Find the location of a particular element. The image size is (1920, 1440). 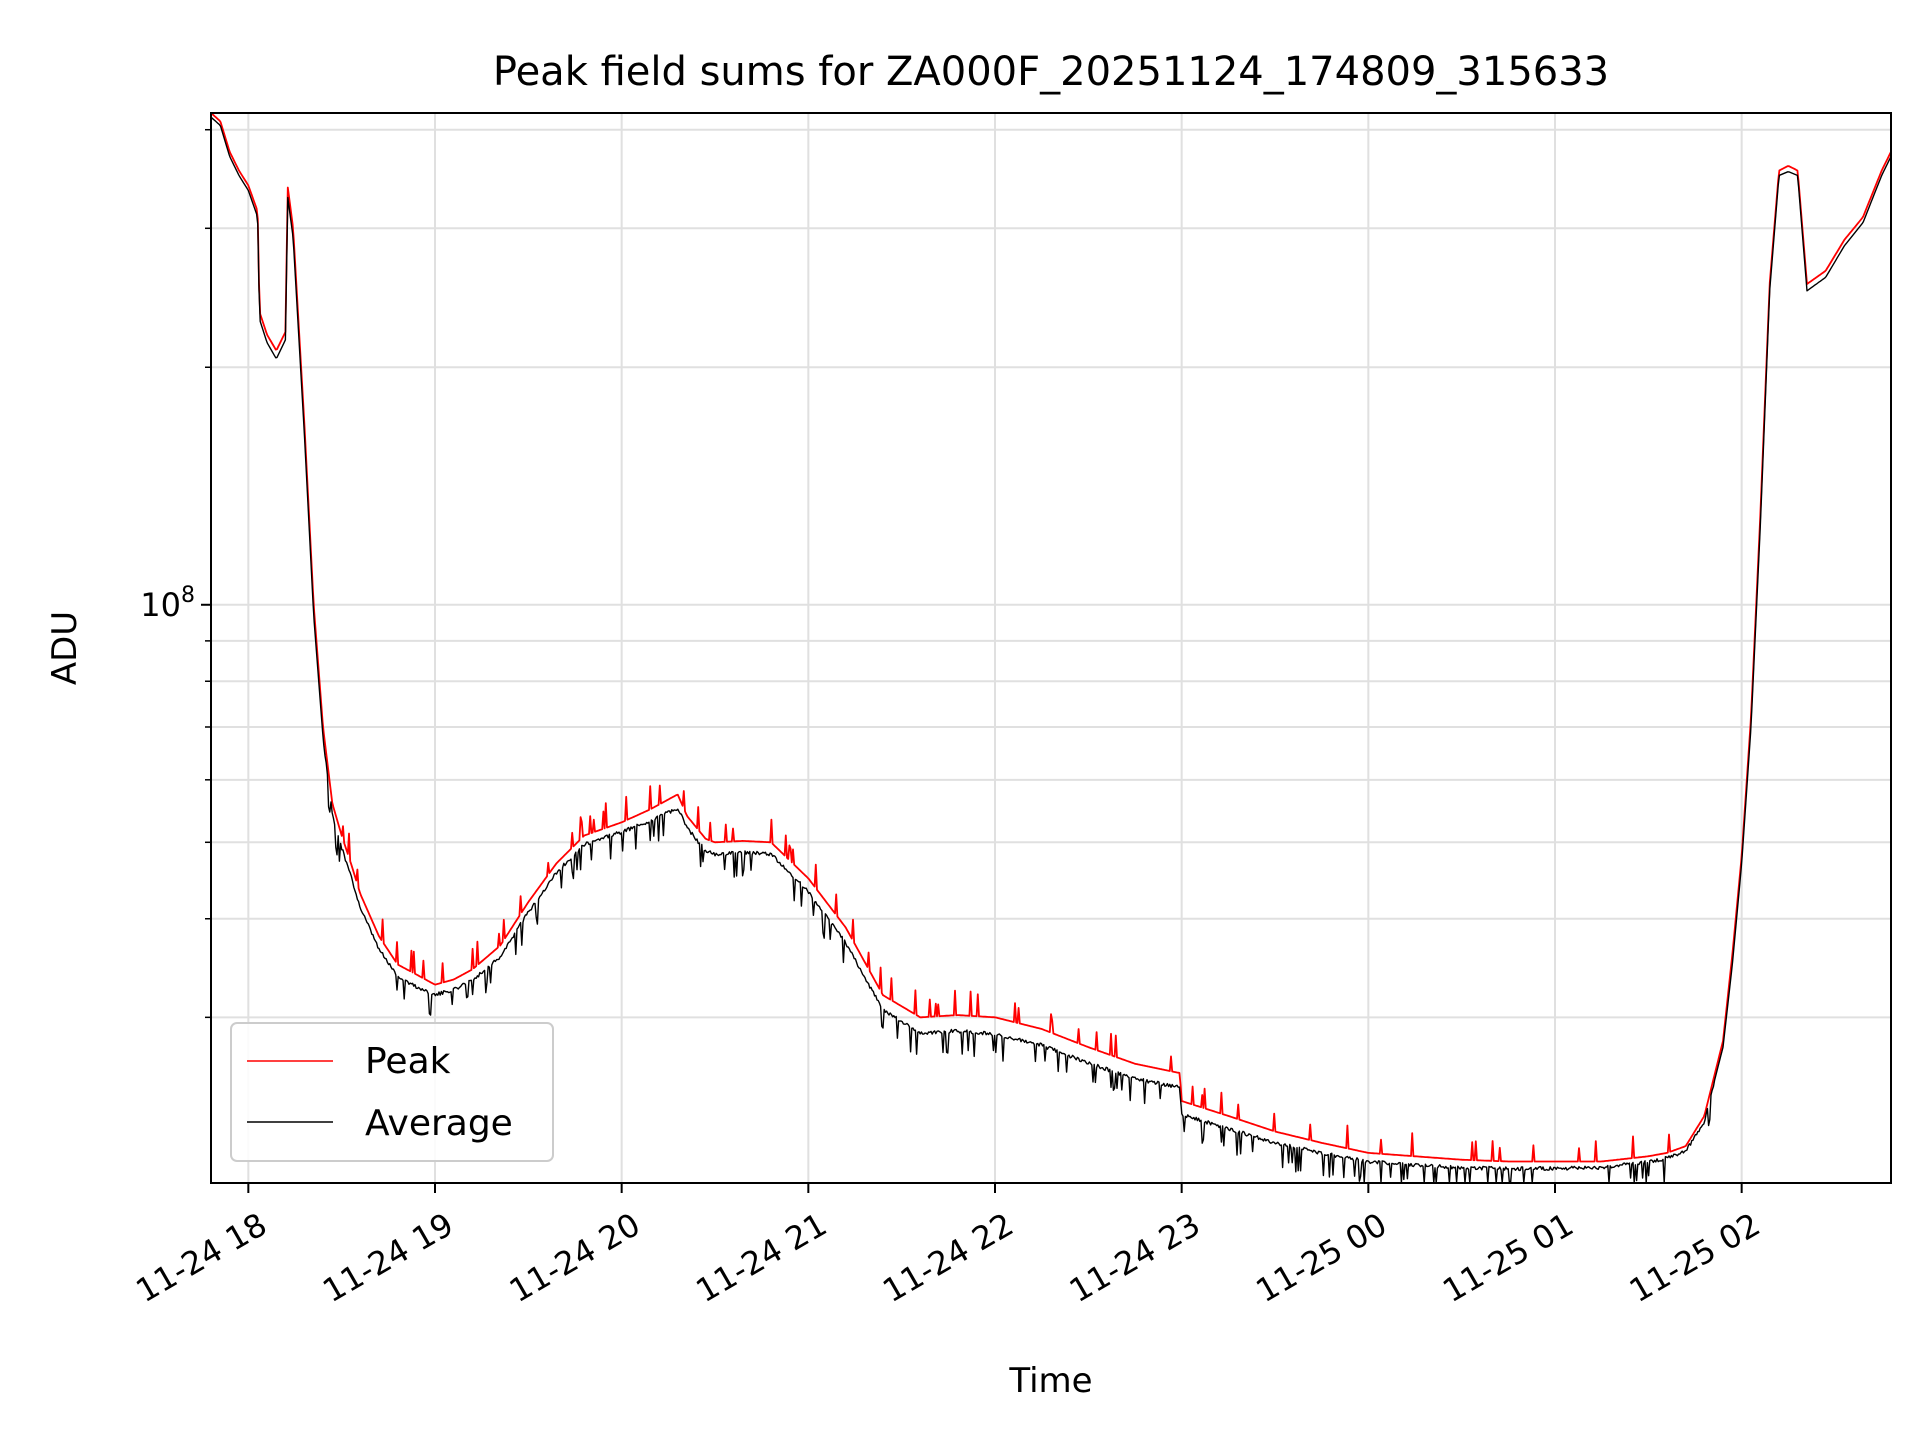

legend-box is located at coordinates (392, 1092).